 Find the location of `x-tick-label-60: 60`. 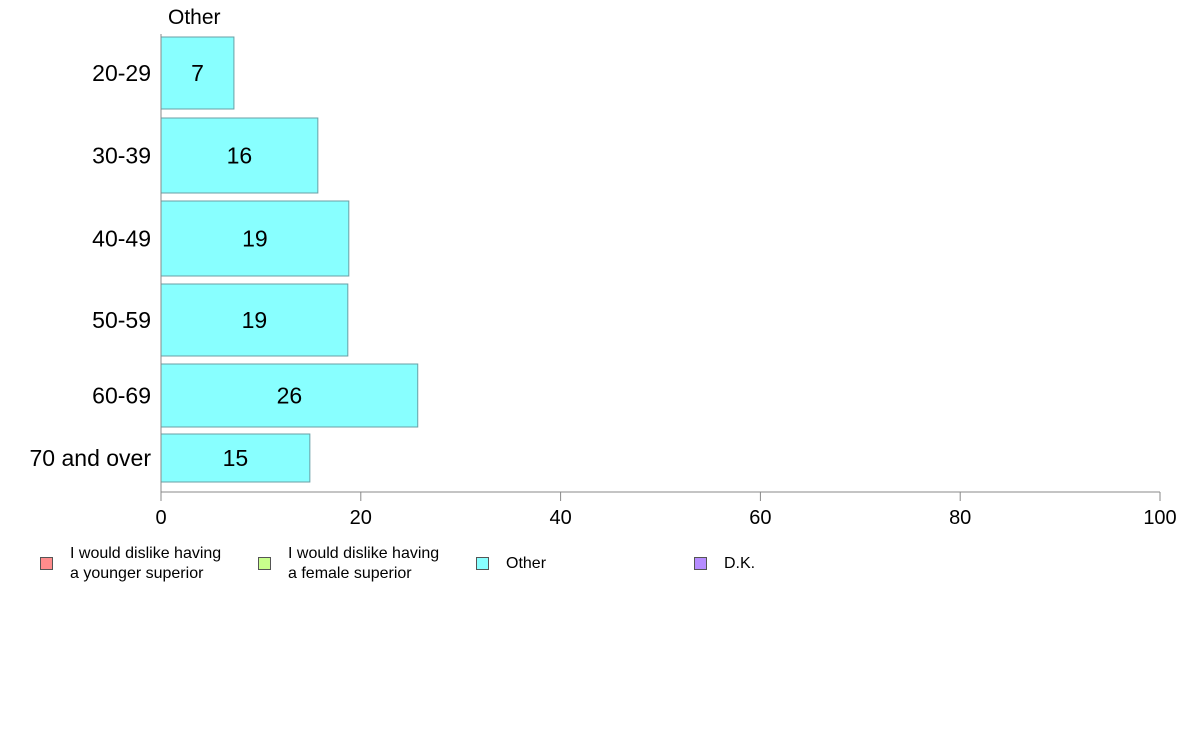

x-tick-label-60: 60 is located at coordinates (760, 518).